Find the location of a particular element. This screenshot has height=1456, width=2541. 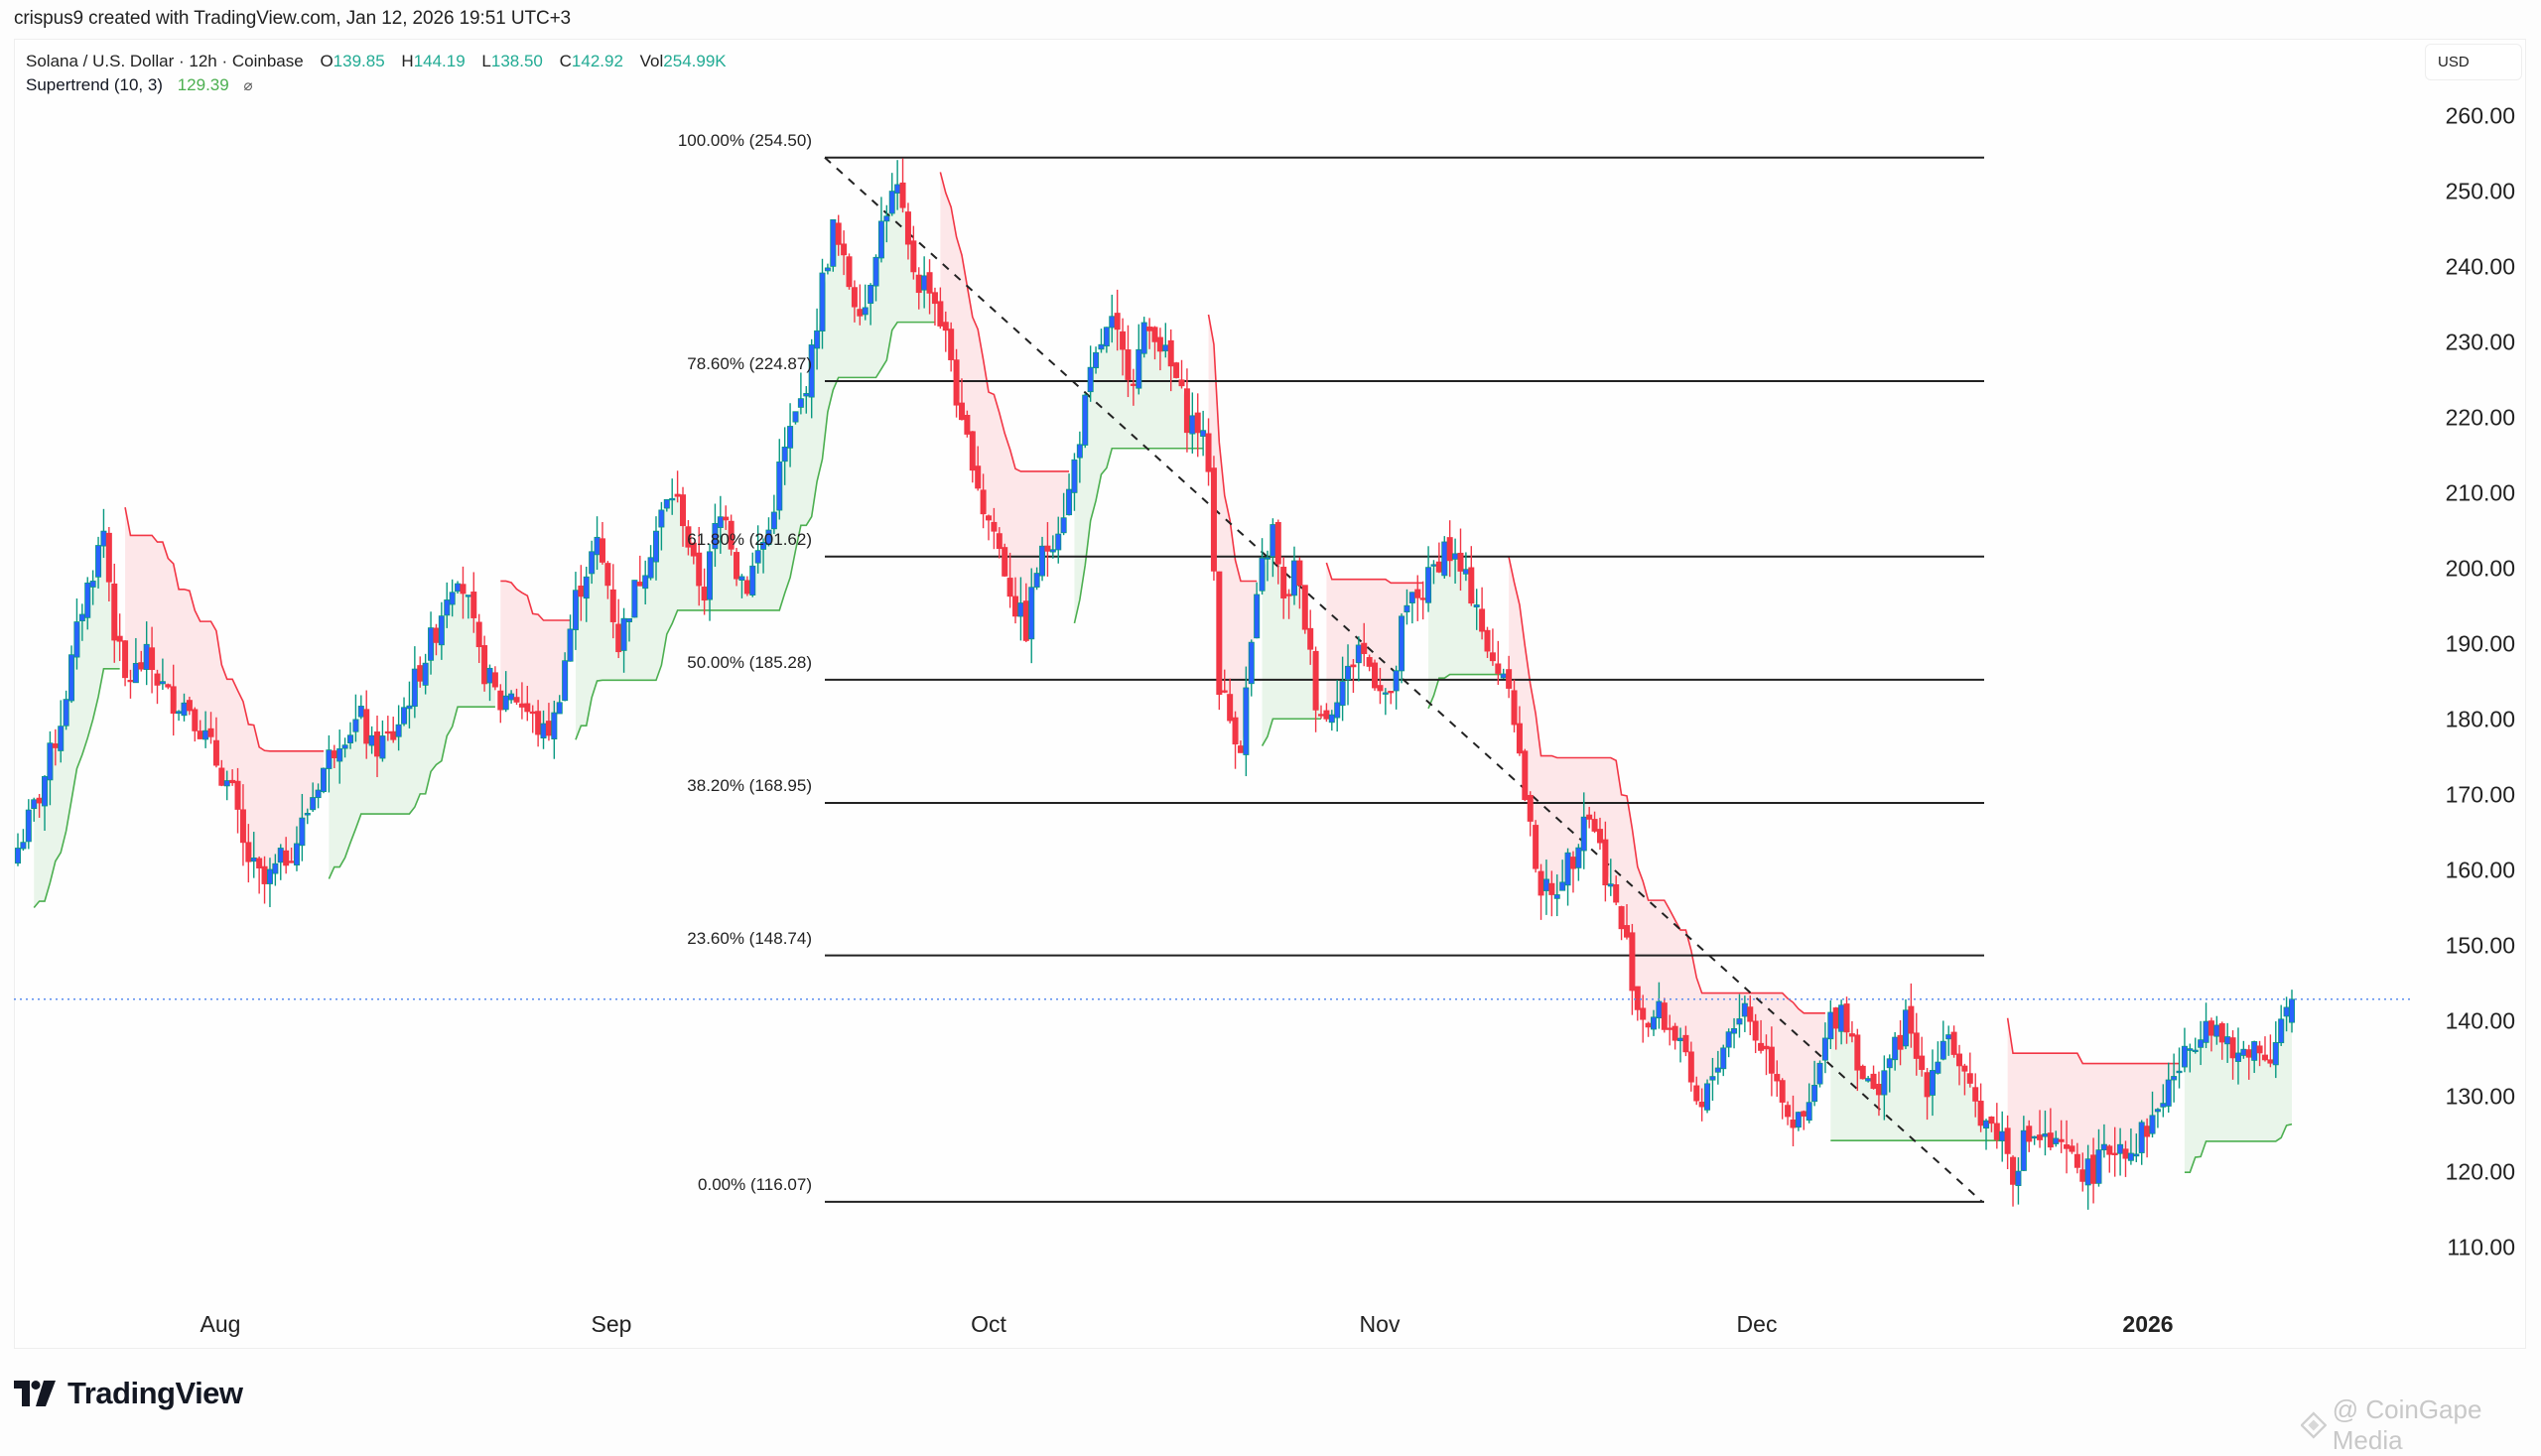

tradingview-logo: TradingView is located at coordinates (128, 1393).